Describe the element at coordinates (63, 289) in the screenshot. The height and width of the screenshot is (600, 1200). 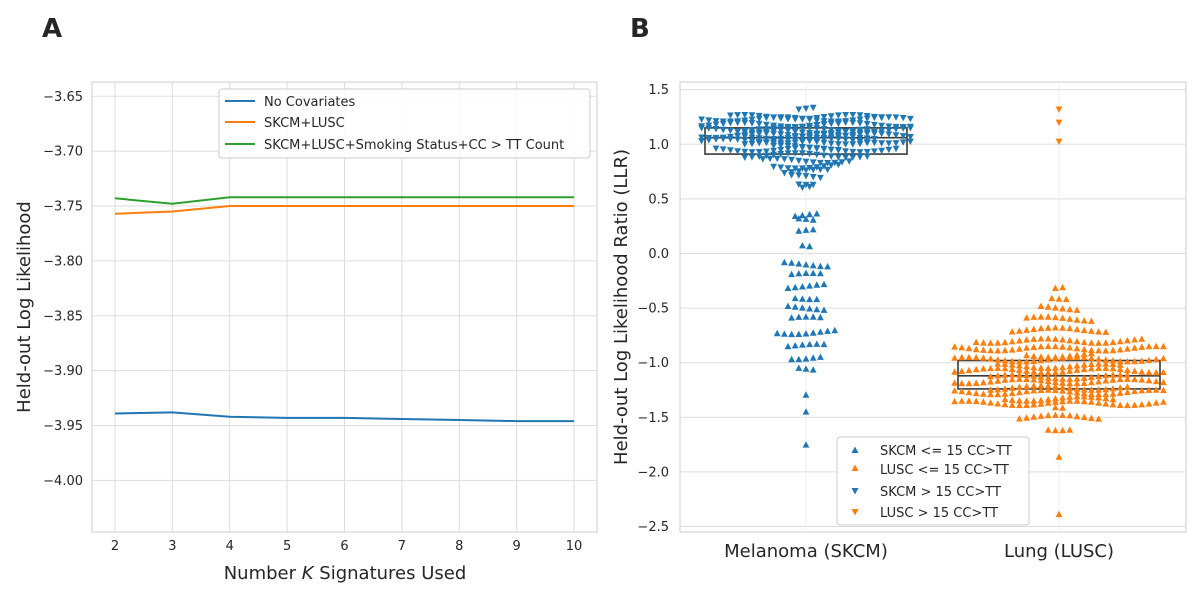
I see `panel-a-y-ticks: −3.65 −3.70 −3.75 −3.80 −3.85 −3.90 −3.95 −4.00` at that location.